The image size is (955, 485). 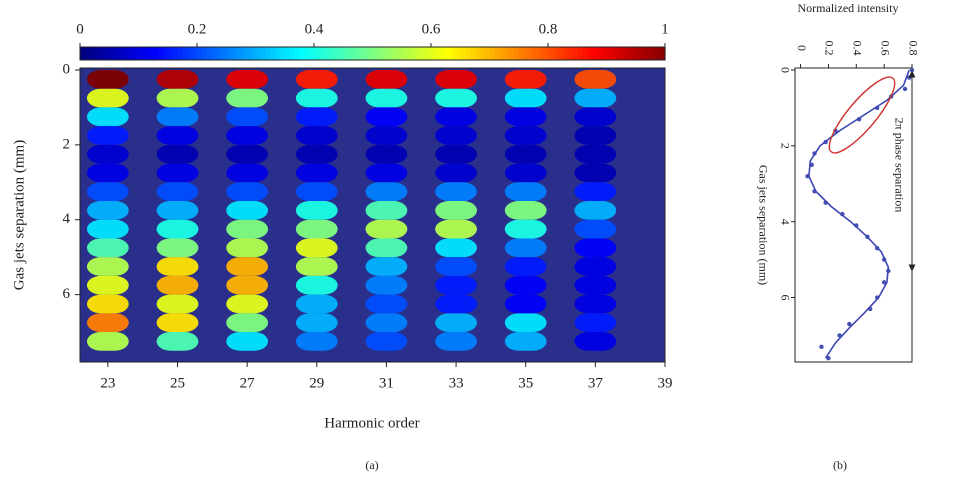 I want to click on x-tick-label: 35, so click(x=525, y=383).